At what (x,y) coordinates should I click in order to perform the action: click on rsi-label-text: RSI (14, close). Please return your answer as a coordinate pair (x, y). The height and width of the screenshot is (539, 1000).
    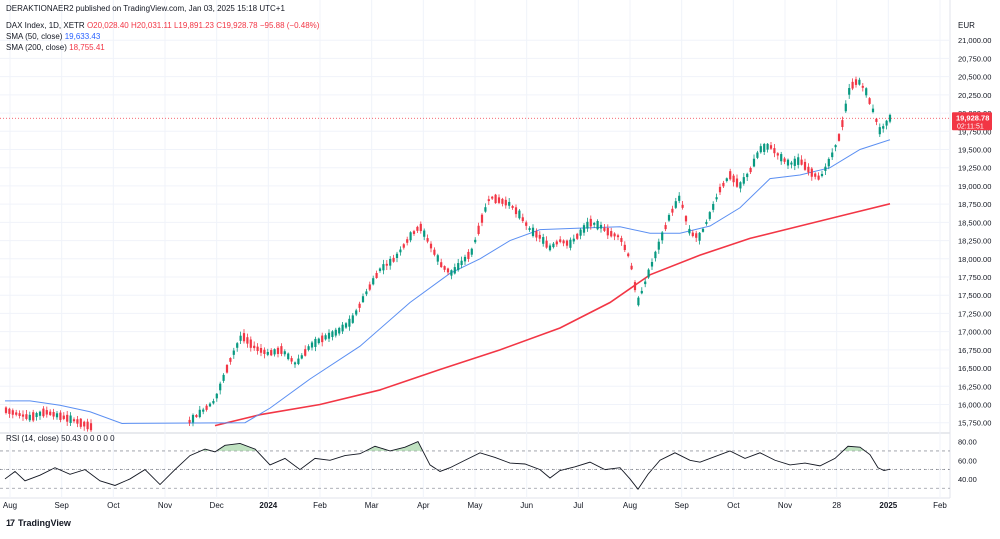
    Looking at the image, I should click on (32, 438).